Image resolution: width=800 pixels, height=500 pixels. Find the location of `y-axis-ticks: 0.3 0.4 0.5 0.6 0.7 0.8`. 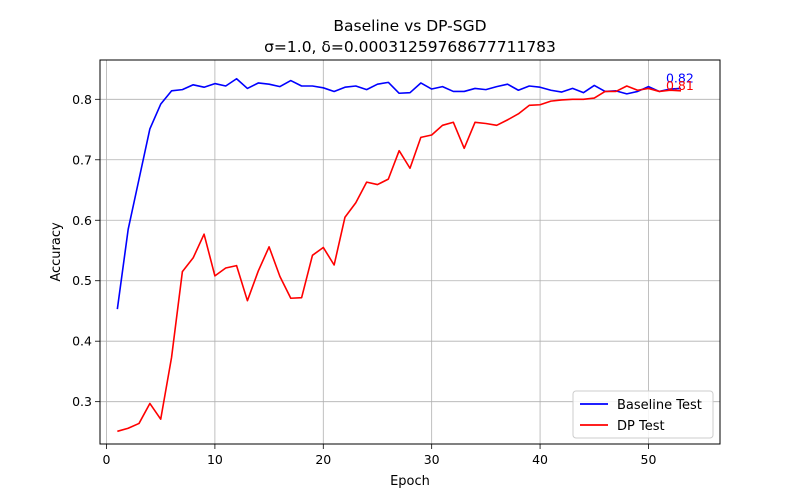

y-axis-ticks: 0.3 0.4 0.5 0.6 0.7 0.8 is located at coordinates (86, 250).